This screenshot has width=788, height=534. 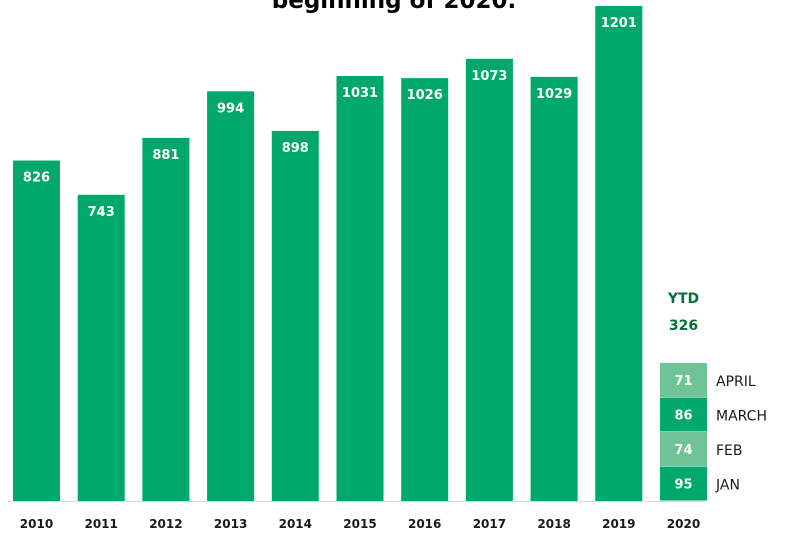 I want to click on ytd-segment-value-april: 71, so click(x=683, y=381).